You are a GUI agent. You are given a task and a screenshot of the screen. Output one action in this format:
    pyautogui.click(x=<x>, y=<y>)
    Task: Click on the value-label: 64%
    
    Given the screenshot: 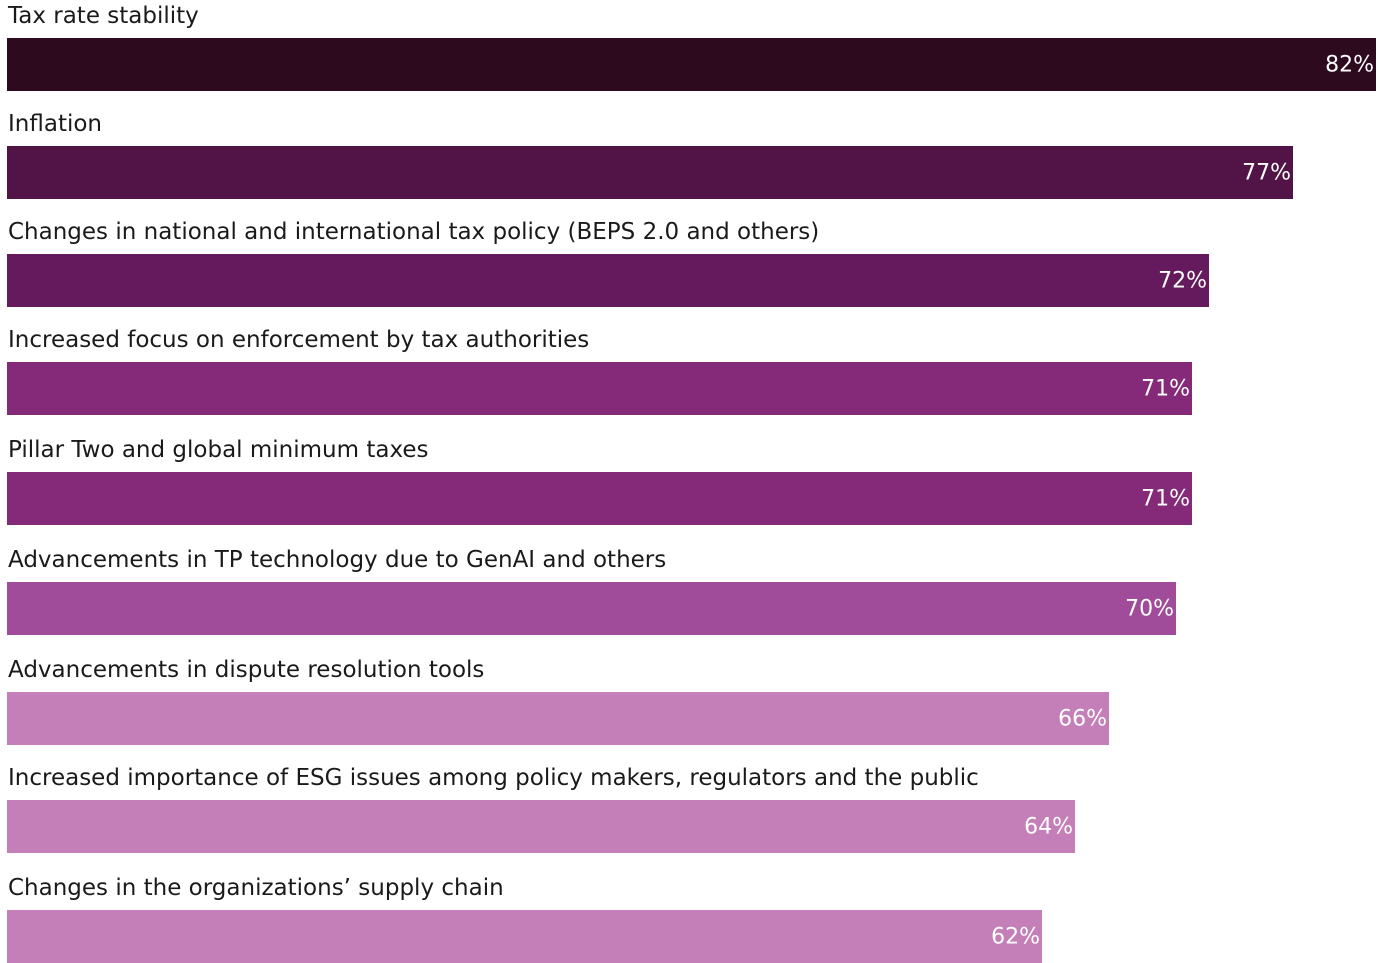 What is the action you would take?
    pyautogui.click(x=1048, y=826)
    